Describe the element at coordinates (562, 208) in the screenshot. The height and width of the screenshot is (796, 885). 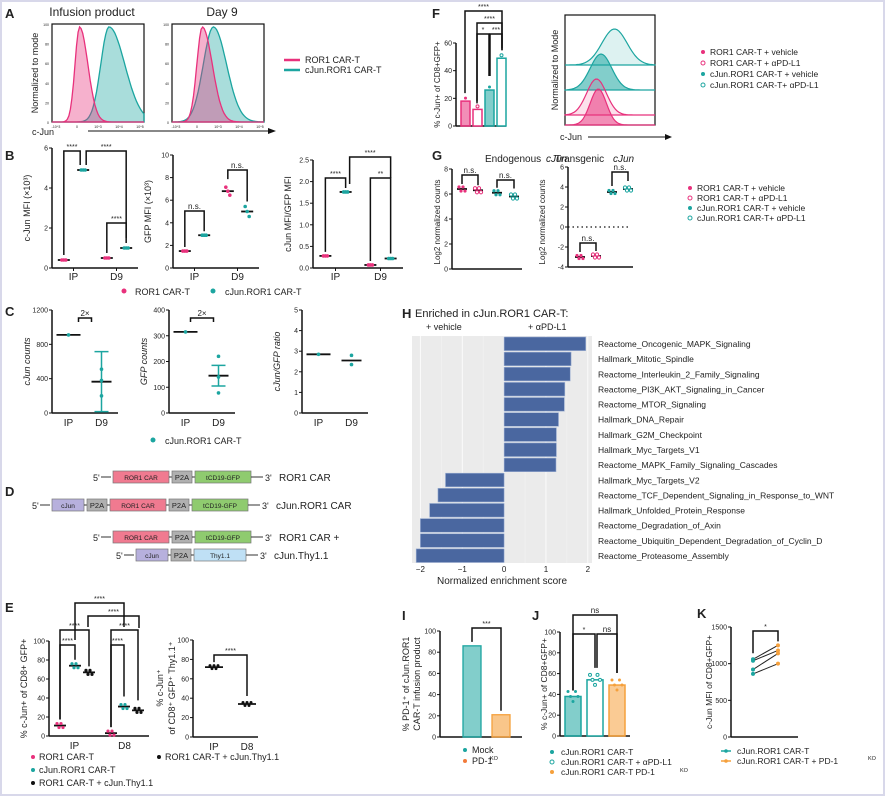
I see `chart-g2-y-tick-label: 2` at that location.